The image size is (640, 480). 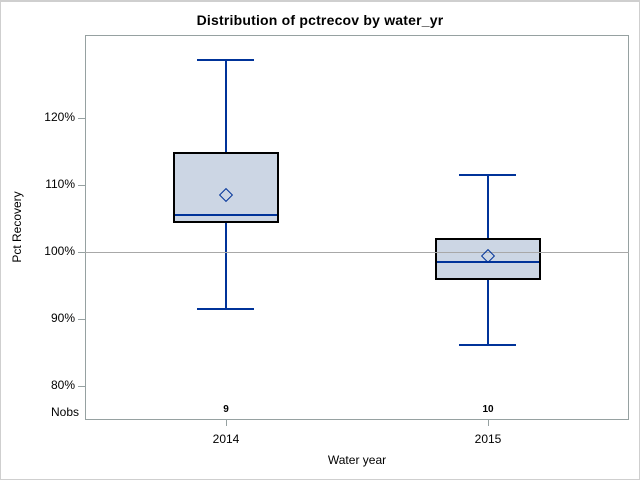 What do you see at coordinates (62, 318) in the screenshot?
I see `y-tick-label: 90%` at bounding box center [62, 318].